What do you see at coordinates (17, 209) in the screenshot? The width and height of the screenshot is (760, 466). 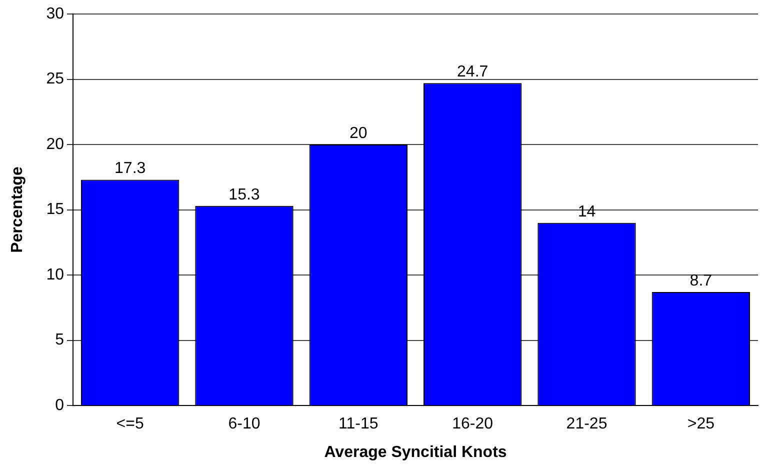 I see `y-axis-title: Percentage` at bounding box center [17, 209].